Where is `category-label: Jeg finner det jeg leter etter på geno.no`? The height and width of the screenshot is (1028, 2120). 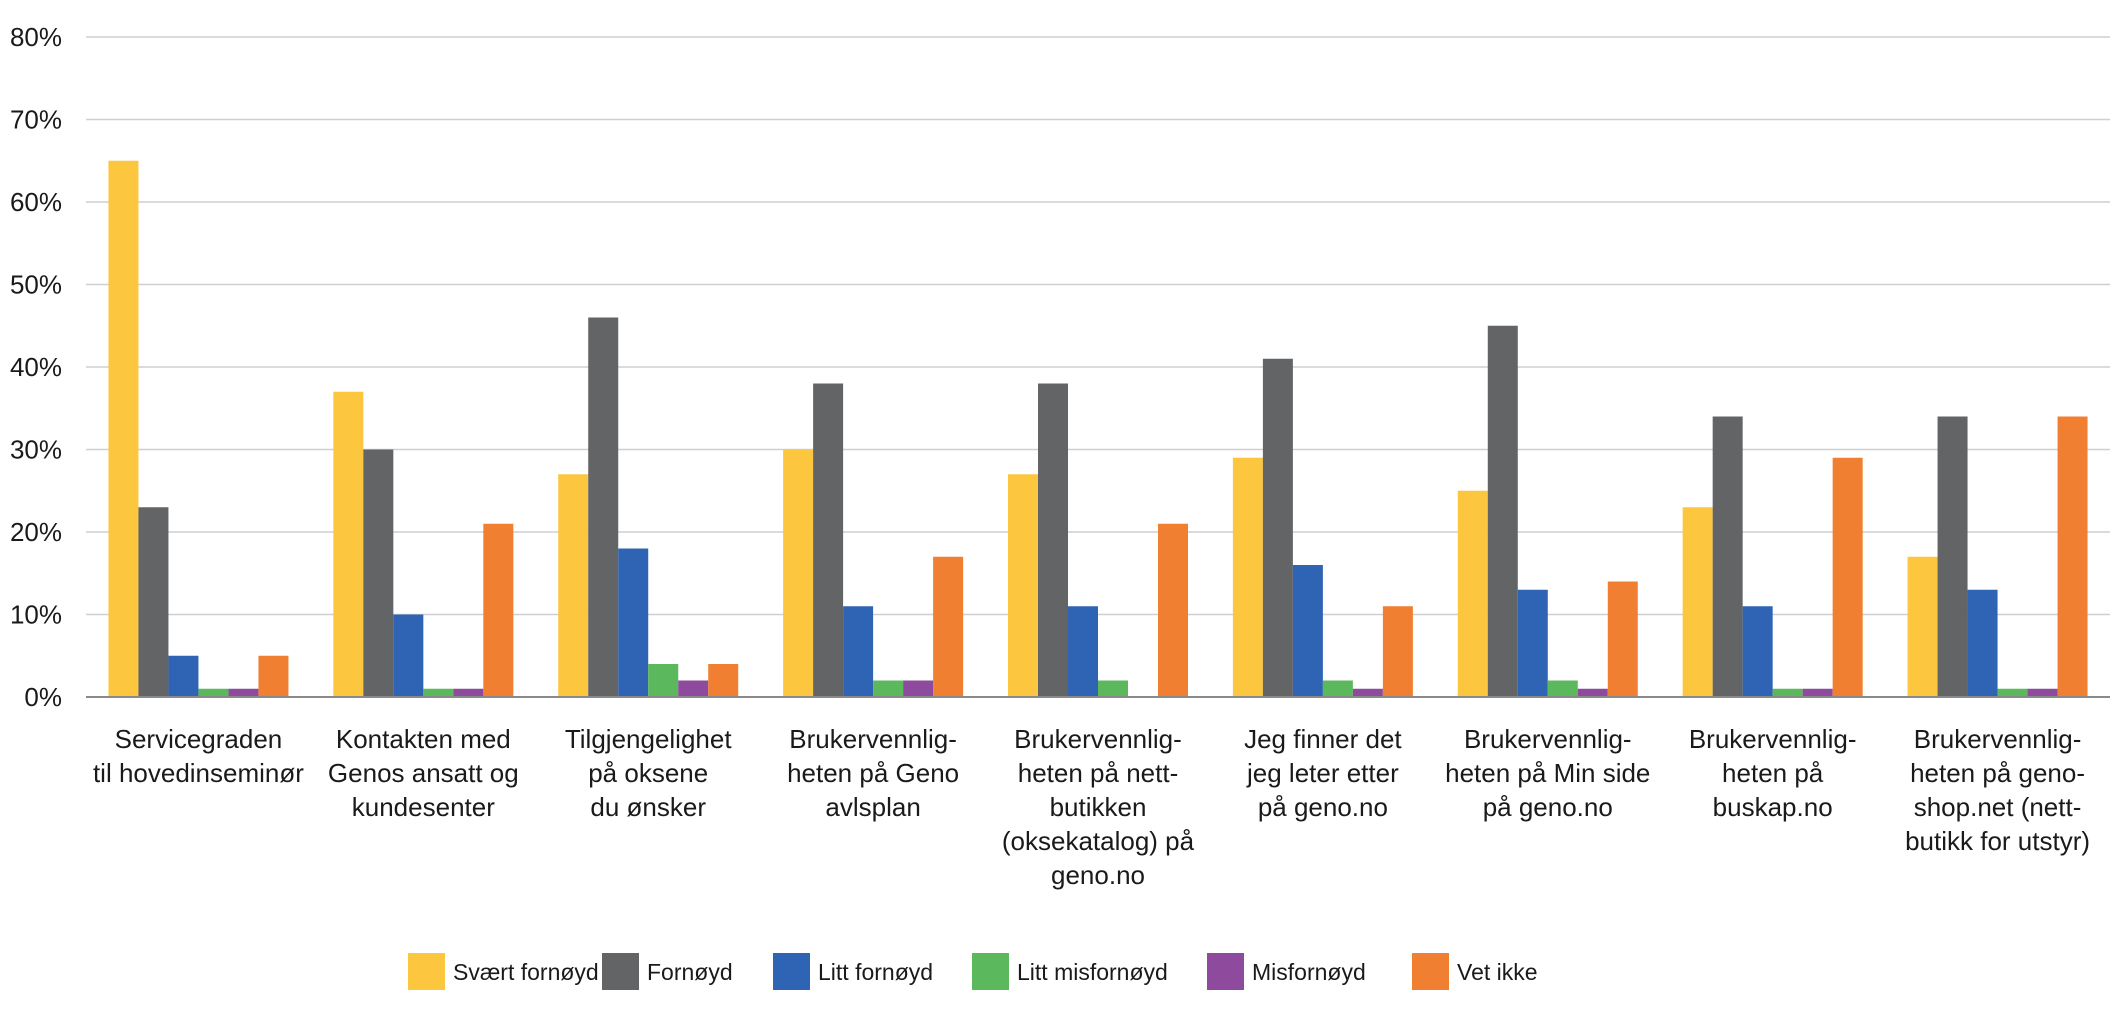 category-label: Jeg finner det jeg leter etter på geno.no is located at coordinates (1323, 773).